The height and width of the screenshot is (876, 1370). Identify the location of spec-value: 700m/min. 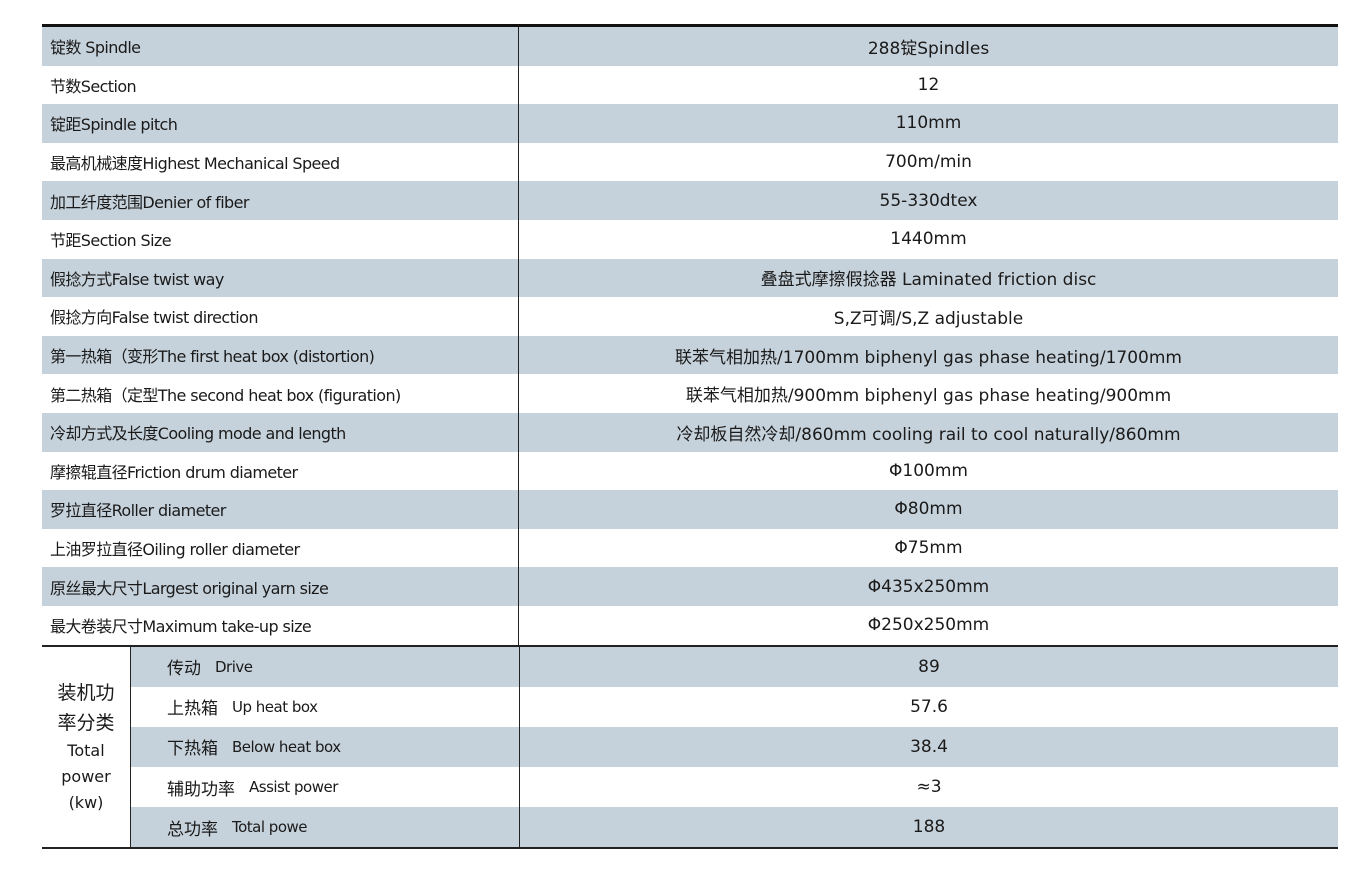
(928, 162).